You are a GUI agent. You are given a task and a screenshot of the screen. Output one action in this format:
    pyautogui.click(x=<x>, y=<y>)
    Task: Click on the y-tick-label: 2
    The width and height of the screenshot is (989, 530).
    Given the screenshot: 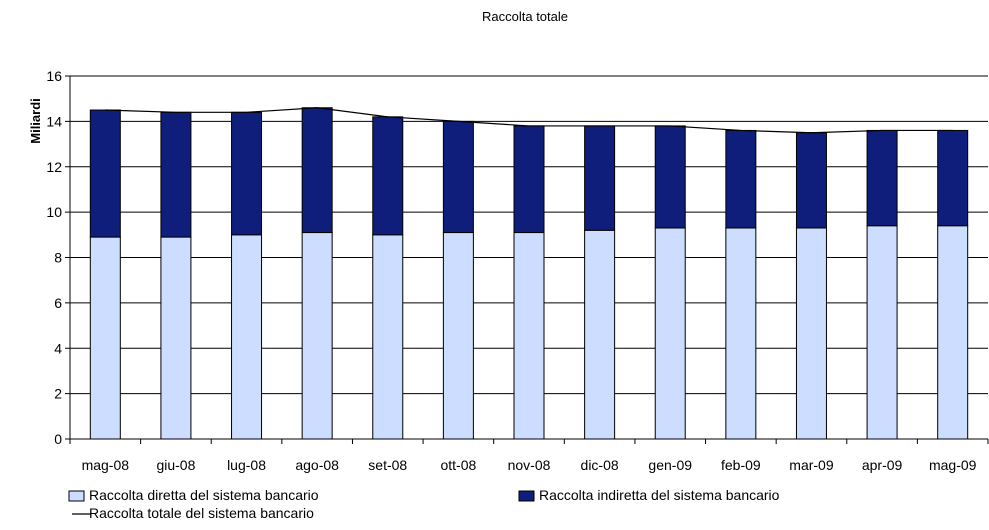 What is the action you would take?
    pyautogui.click(x=58, y=394)
    